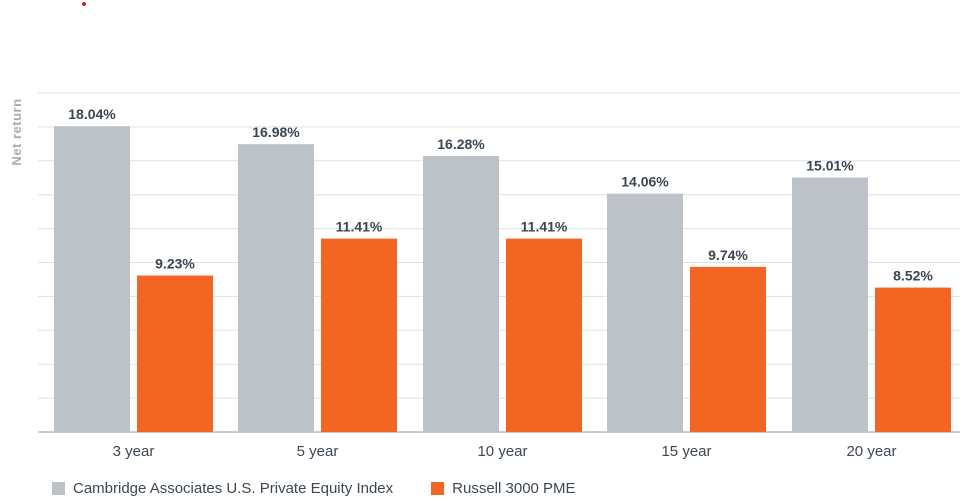 The image size is (971, 503). I want to click on x-tick-labels: 3 year 5 year 10 year 15 year 20 year, so click(505, 451).